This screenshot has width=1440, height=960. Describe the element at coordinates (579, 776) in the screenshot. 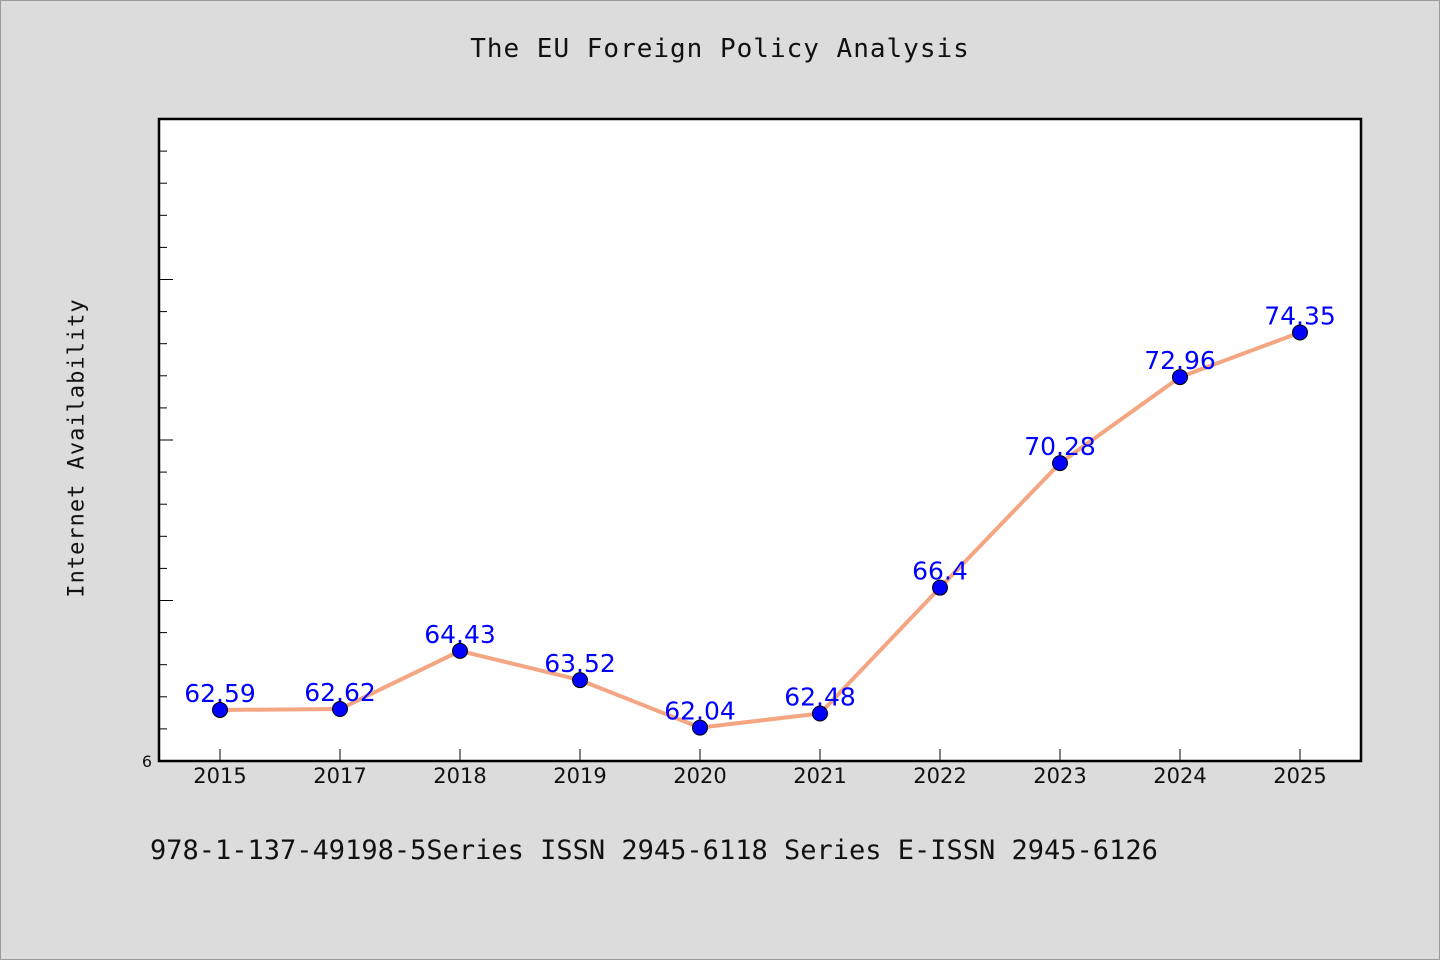

I see `x-tick-label: 2019` at that location.